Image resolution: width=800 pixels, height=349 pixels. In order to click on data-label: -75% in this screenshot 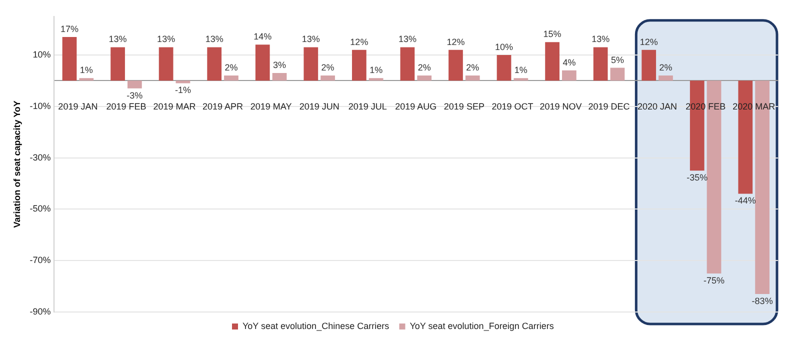, I will do `click(714, 280)`.